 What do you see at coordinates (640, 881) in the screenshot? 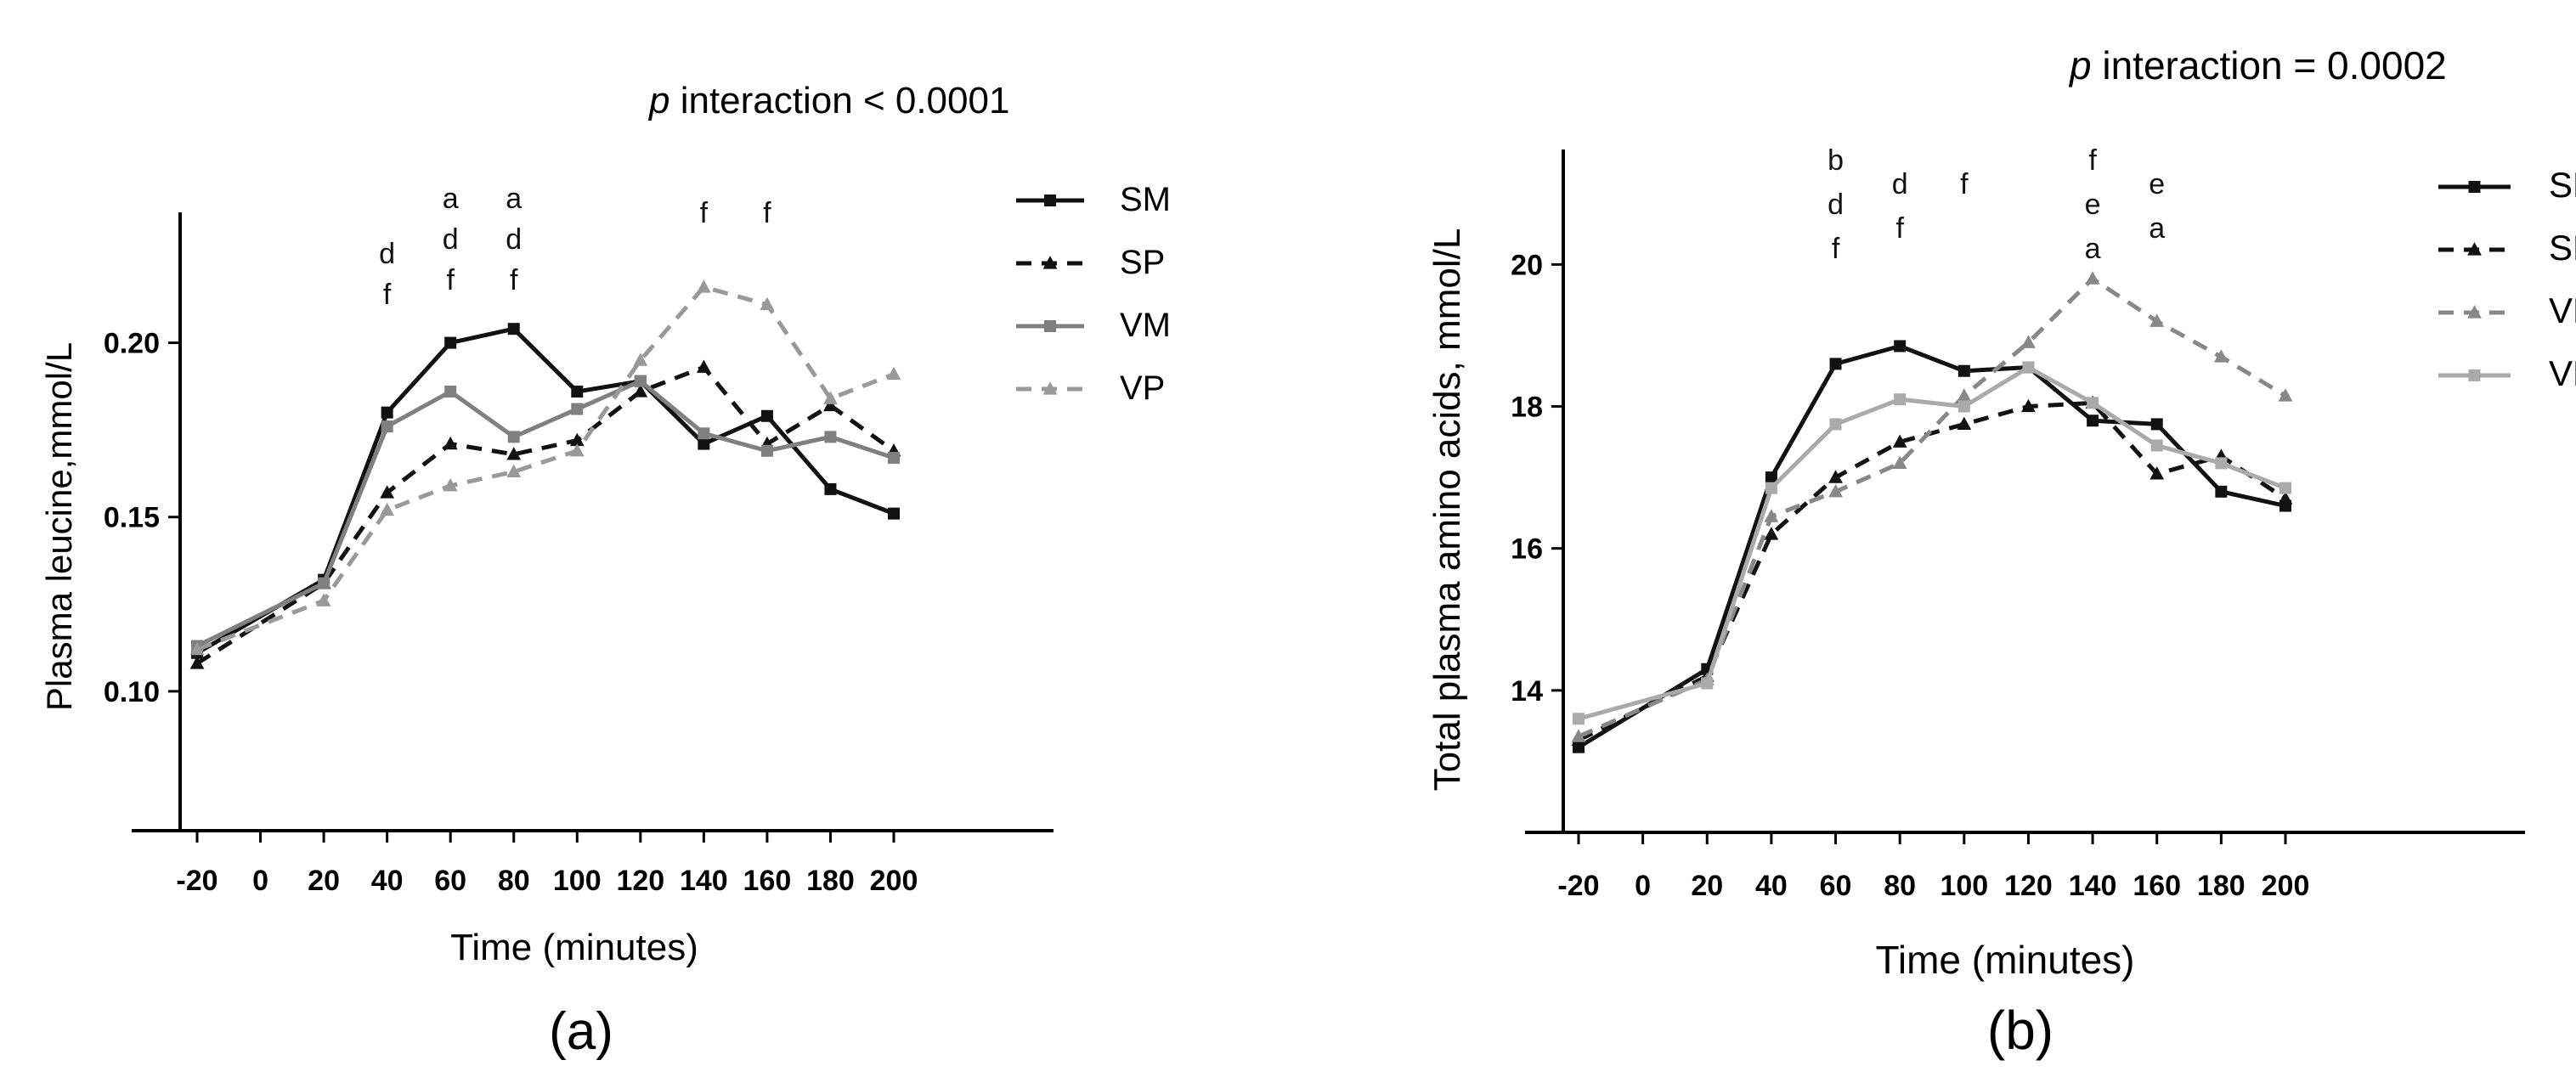
I see `x-tick-label: 120` at bounding box center [640, 881].